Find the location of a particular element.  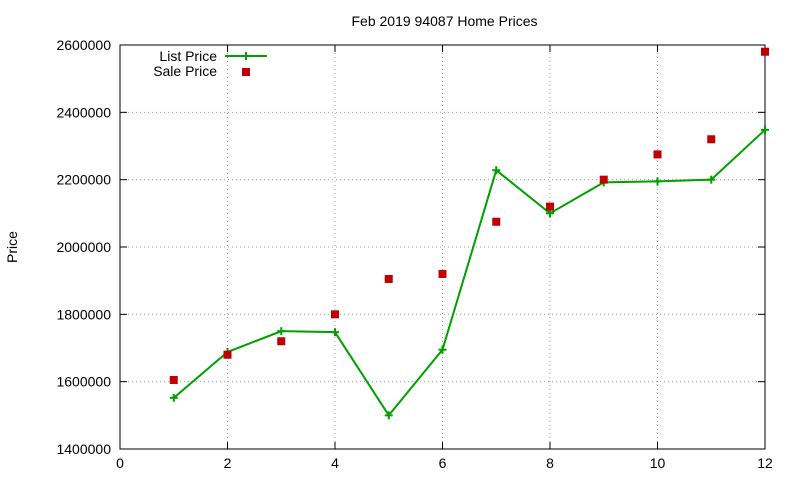

legend-plus-marker is located at coordinates (246, 56).